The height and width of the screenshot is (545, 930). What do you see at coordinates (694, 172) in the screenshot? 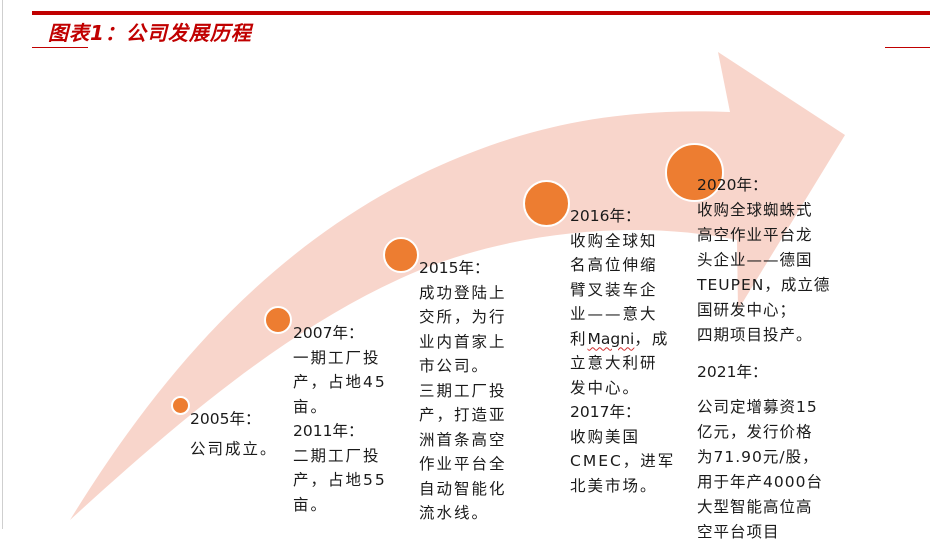
I see `milestone-dot-2020` at bounding box center [694, 172].